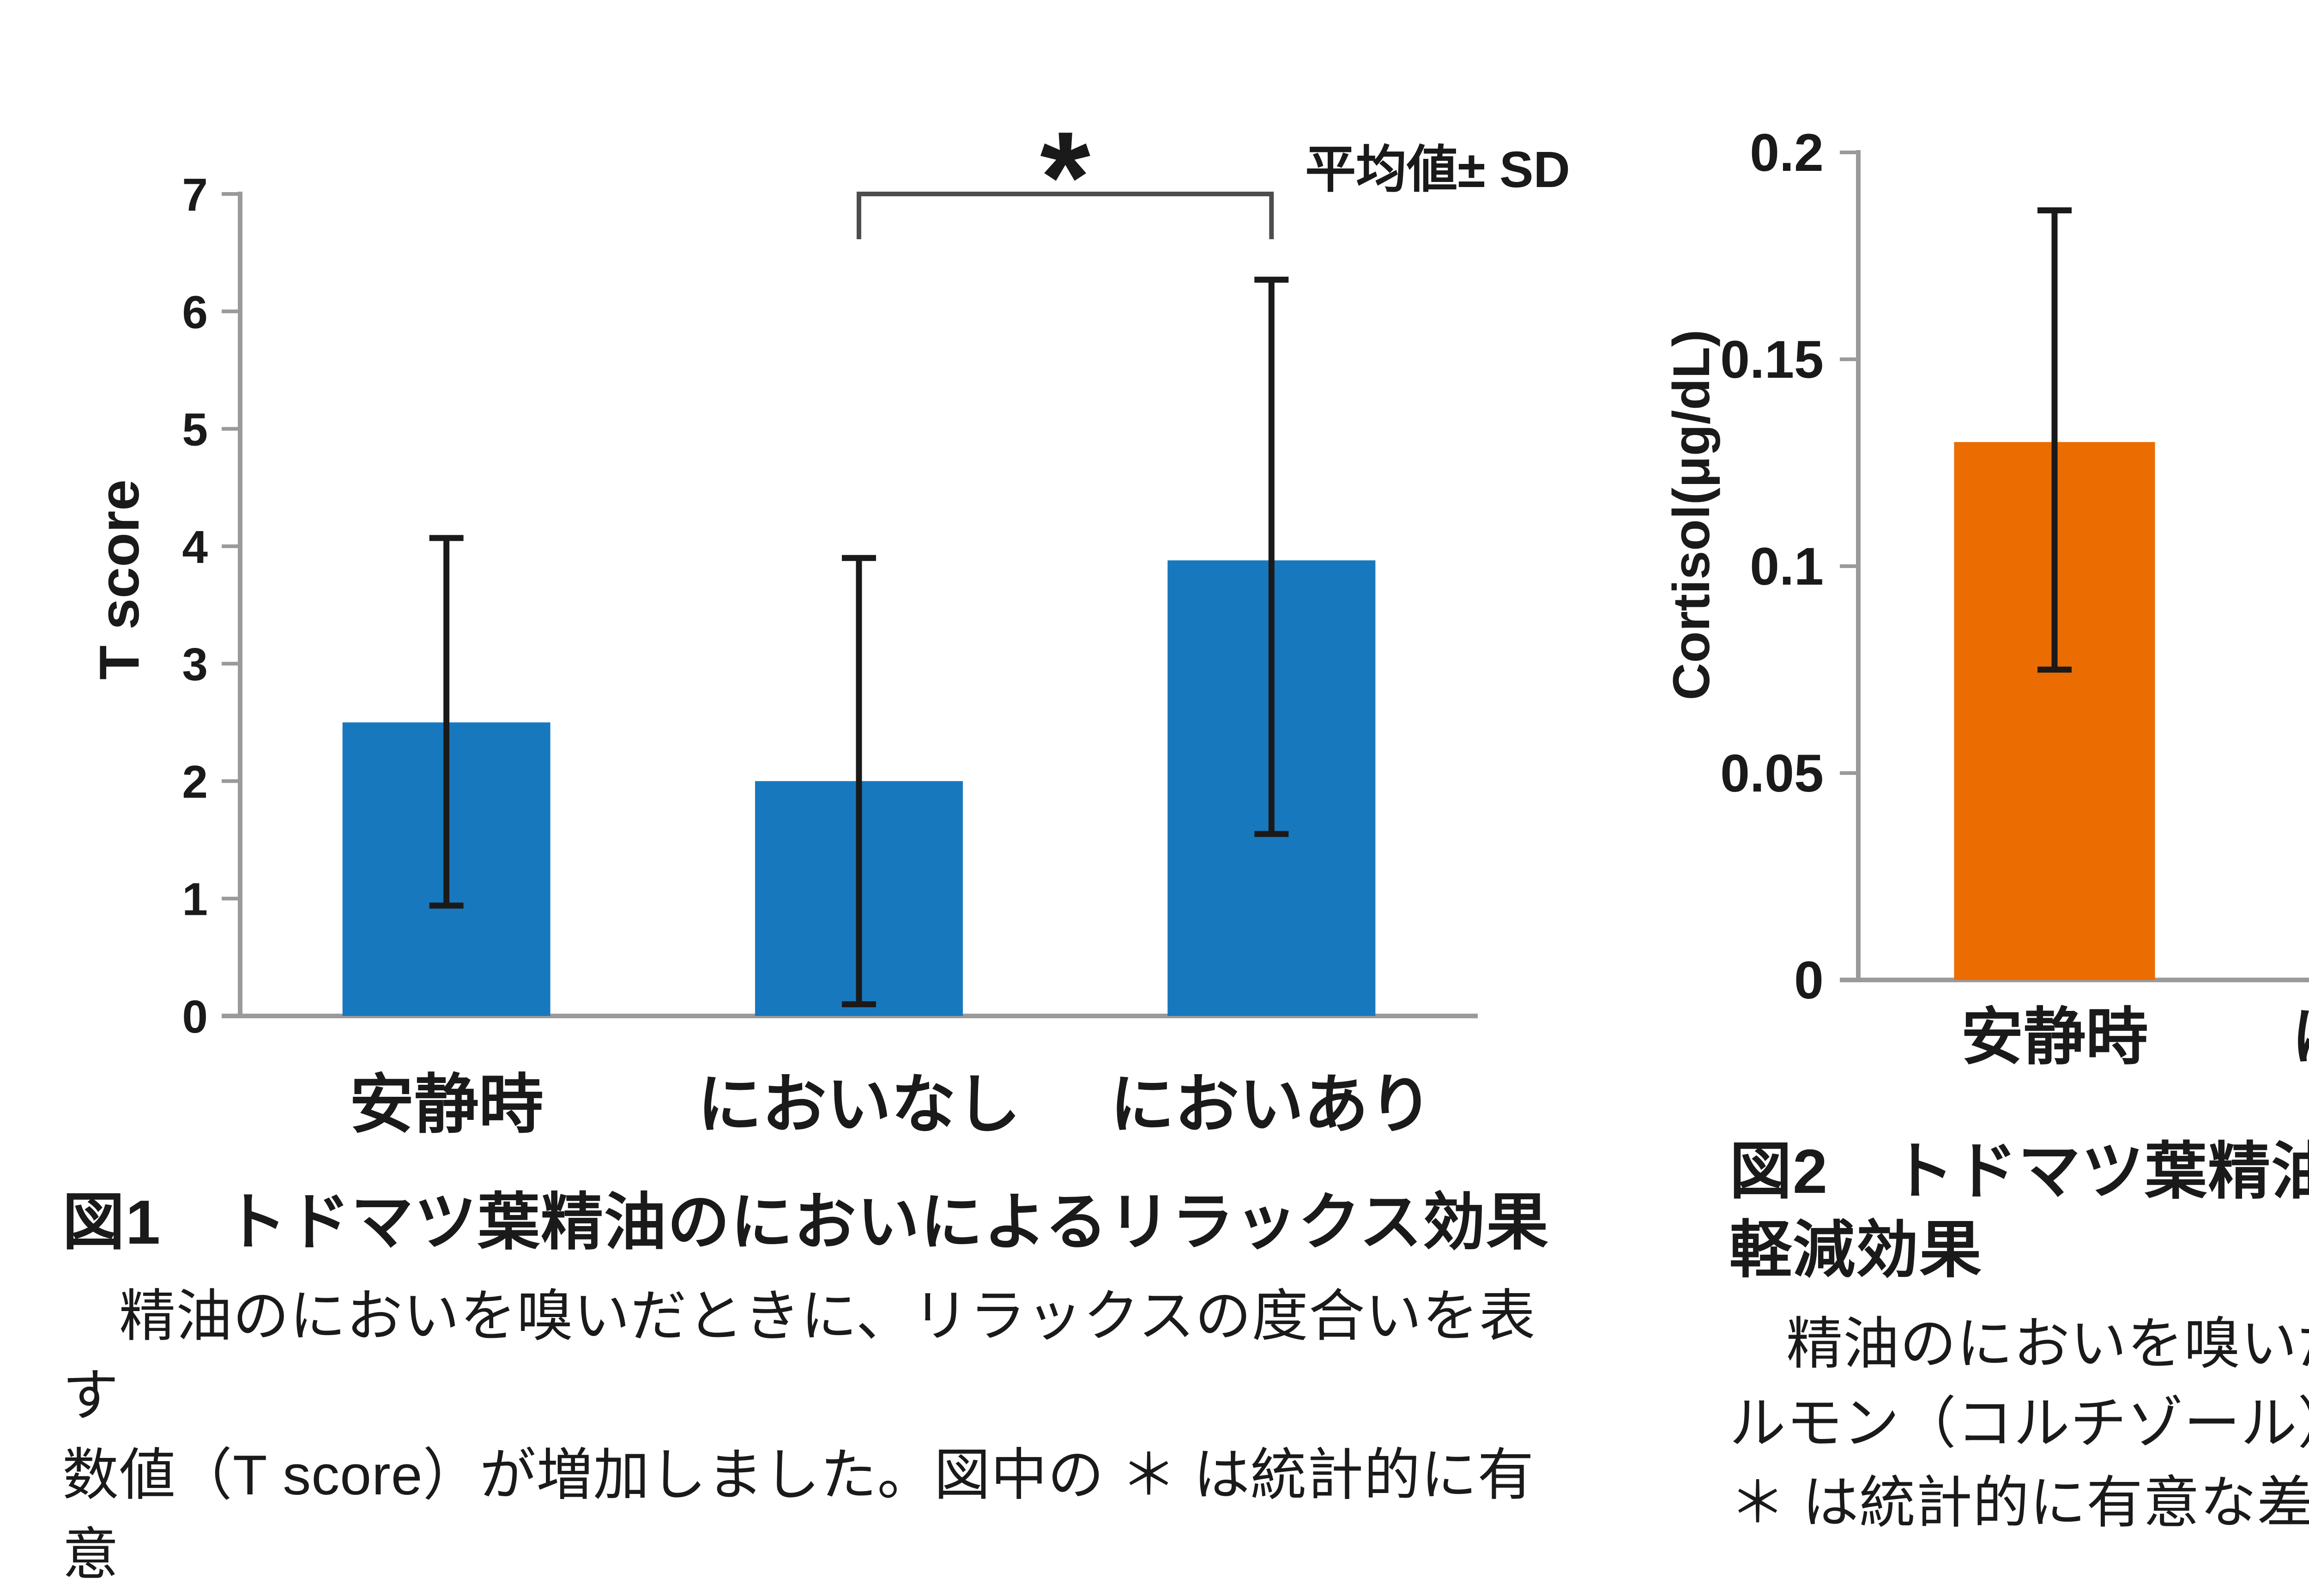 This screenshot has height=1596, width=2309. I want to click on caption-body-line: ルモン（コルチゾール）の量が減少しました。図中の, so click(2019, 1423).